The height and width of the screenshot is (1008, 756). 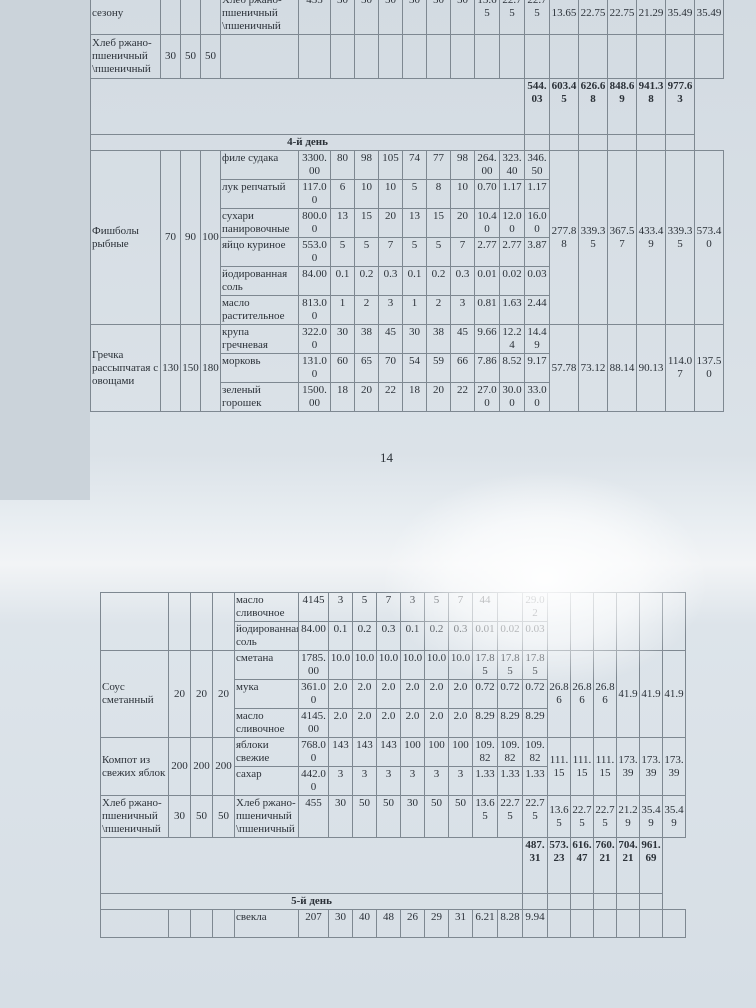 What do you see at coordinates (651, 865) in the screenshot?
I see `day-total-value: 961.69` at bounding box center [651, 865].